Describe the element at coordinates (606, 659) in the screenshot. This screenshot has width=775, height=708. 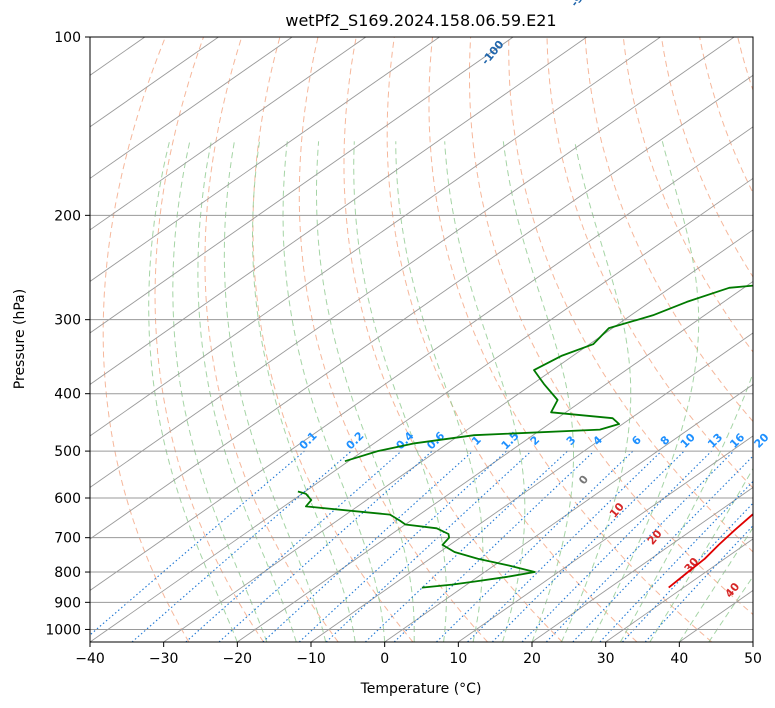
I see `x-tick-label: 30` at that location.